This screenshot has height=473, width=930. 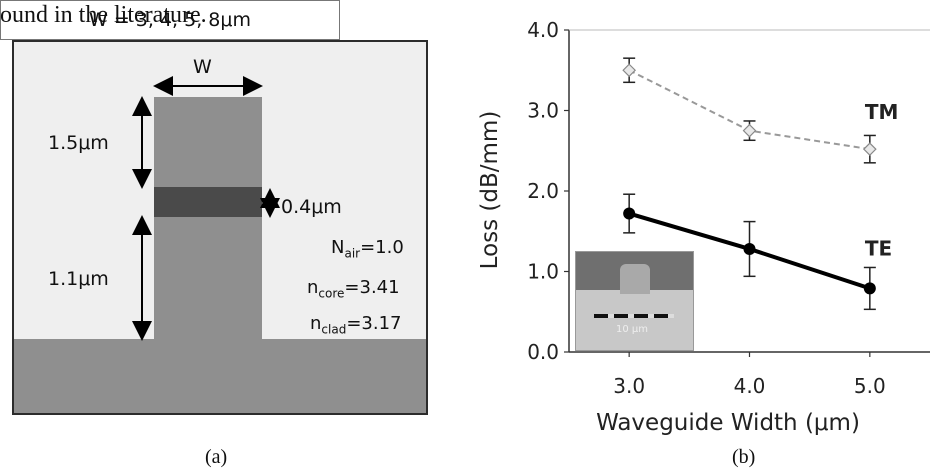 What do you see at coordinates (750, 386) in the screenshot?
I see `x-tick-label: 4.0` at bounding box center [750, 386].